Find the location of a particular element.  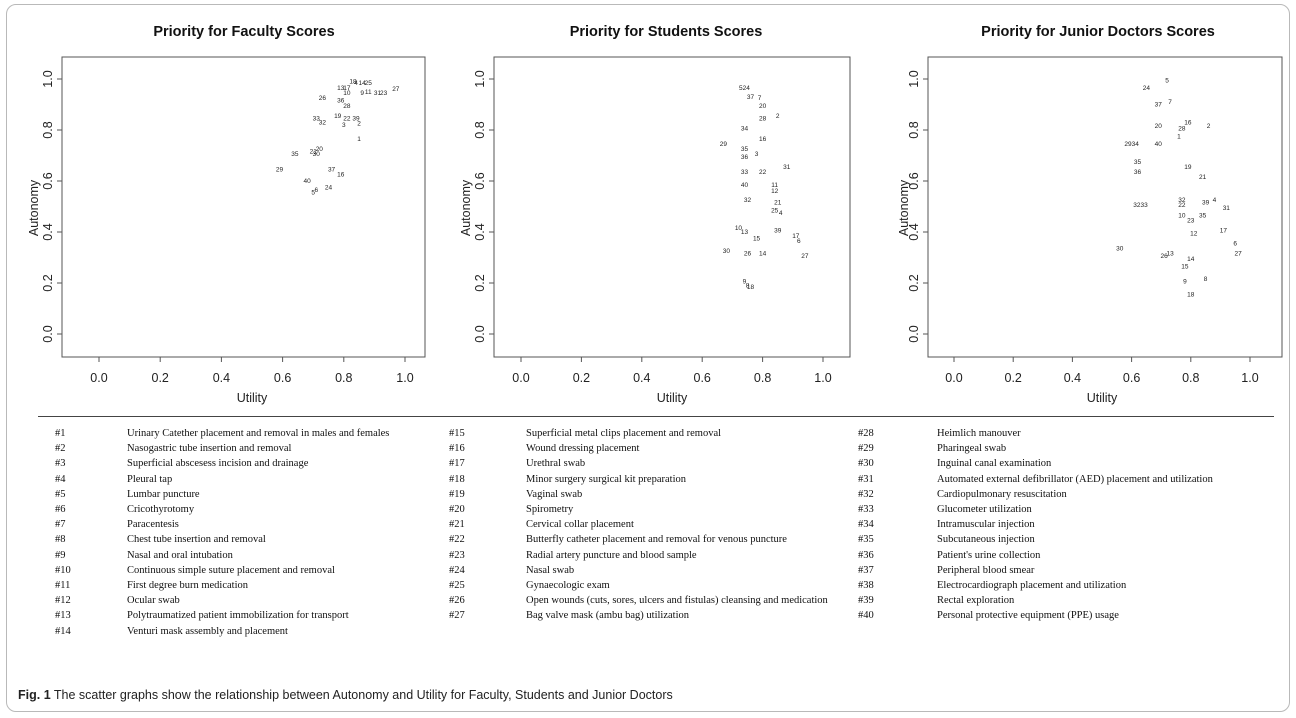

legend-item-number: #22 is located at coordinates (457, 540).